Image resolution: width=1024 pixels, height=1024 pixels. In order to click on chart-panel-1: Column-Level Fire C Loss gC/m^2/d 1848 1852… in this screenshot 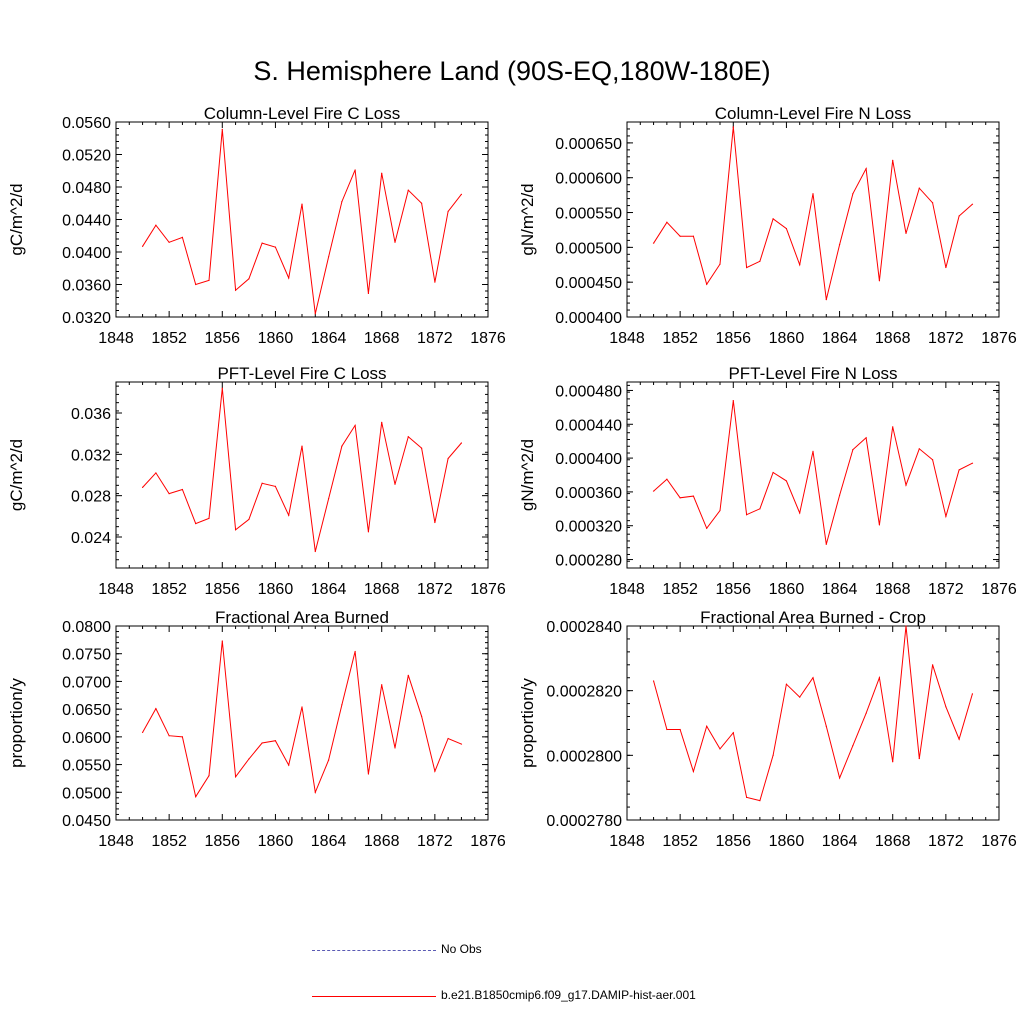, I will do `click(256, 225)`.